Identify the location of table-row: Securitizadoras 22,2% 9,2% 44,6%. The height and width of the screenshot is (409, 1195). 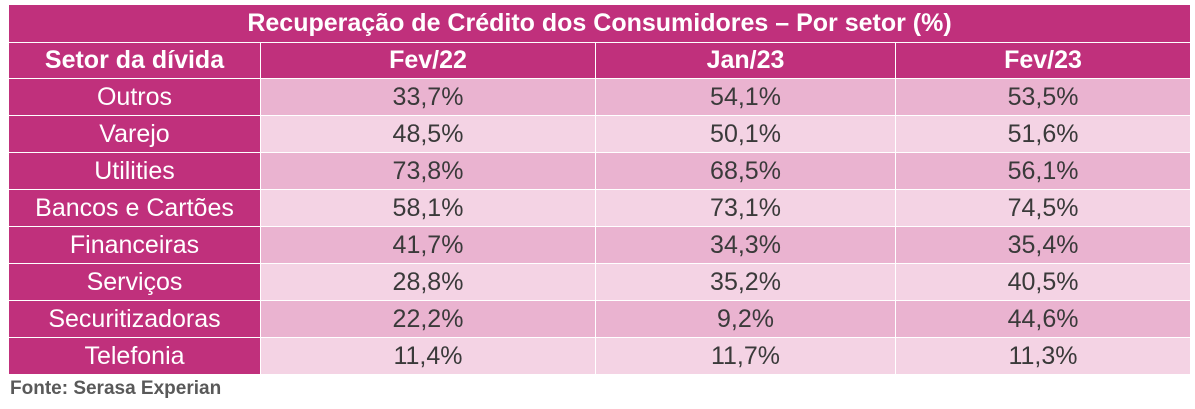
(600, 319).